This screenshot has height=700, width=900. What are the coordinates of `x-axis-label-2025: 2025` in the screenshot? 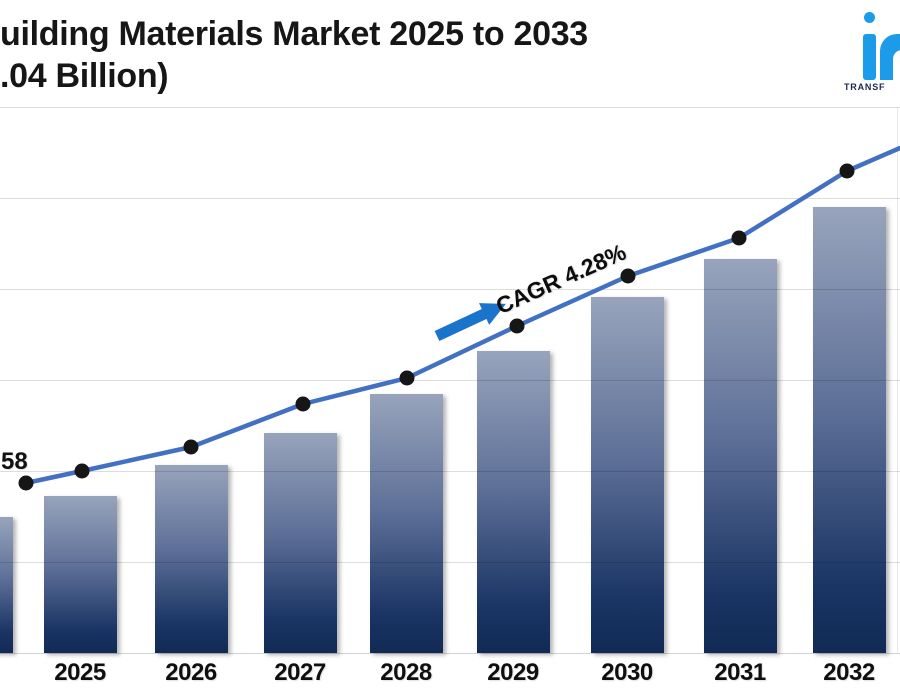 It's located at (80, 672).